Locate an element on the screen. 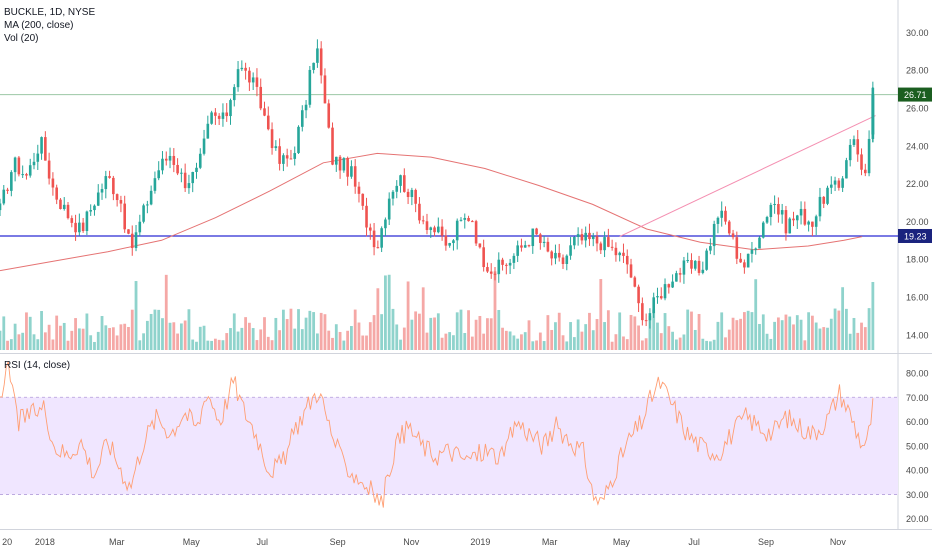  trendline is located at coordinates (747, 176).